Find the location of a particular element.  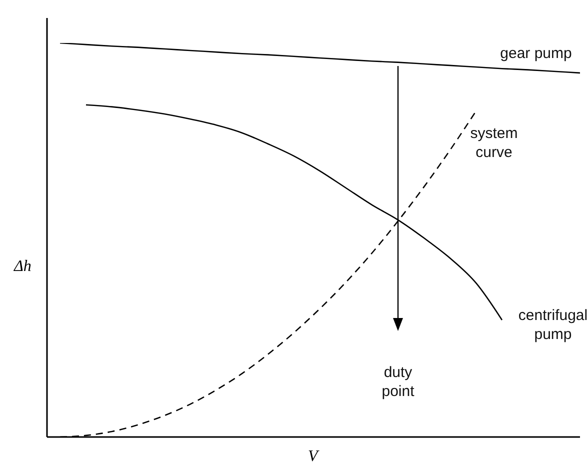

annotation: duty point is located at coordinates (398, 382).